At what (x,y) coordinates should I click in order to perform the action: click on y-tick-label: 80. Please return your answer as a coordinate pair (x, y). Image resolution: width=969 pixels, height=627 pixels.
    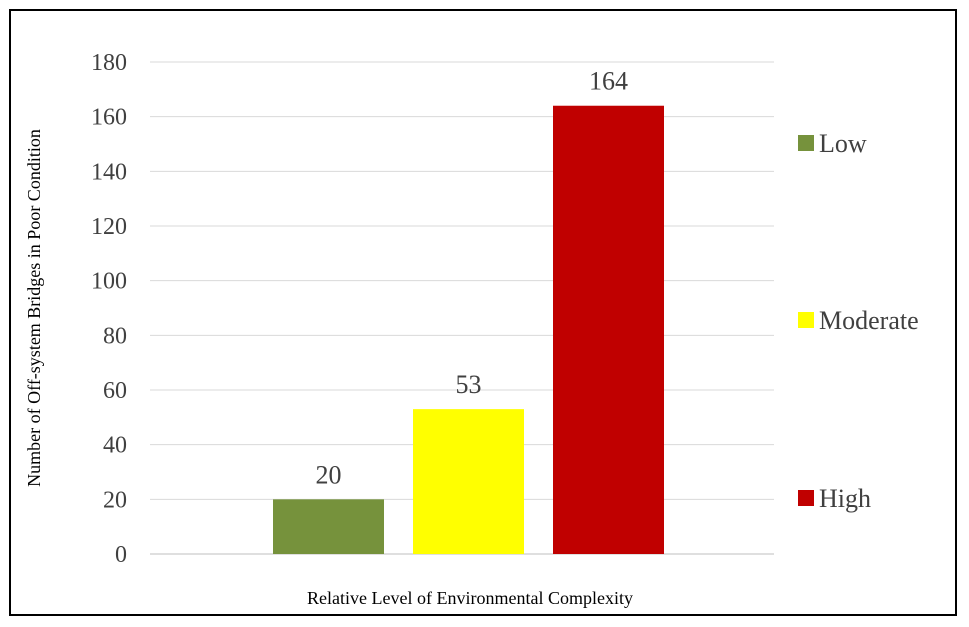
    Looking at the image, I should click on (115, 336).